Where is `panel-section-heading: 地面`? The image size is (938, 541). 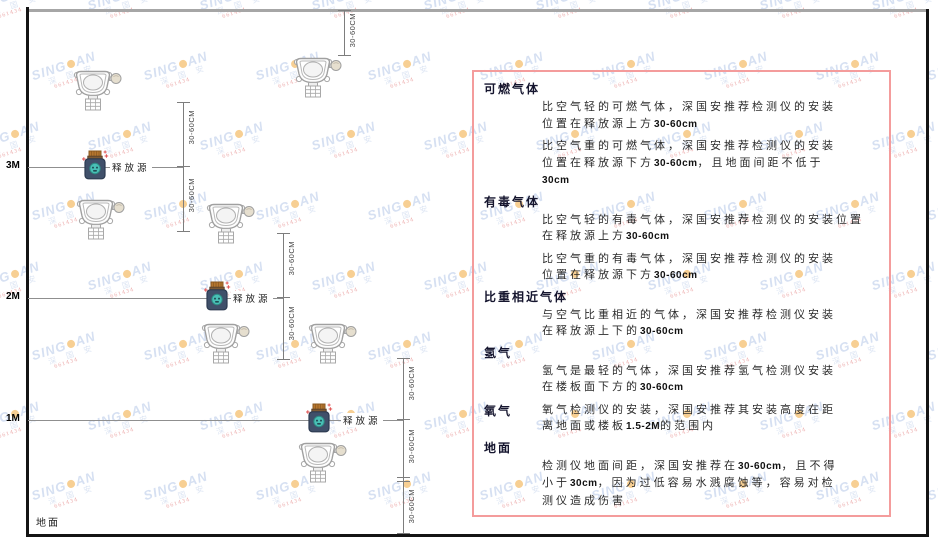
panel-section-heading: 地面 is located at coordinates (498, 447).